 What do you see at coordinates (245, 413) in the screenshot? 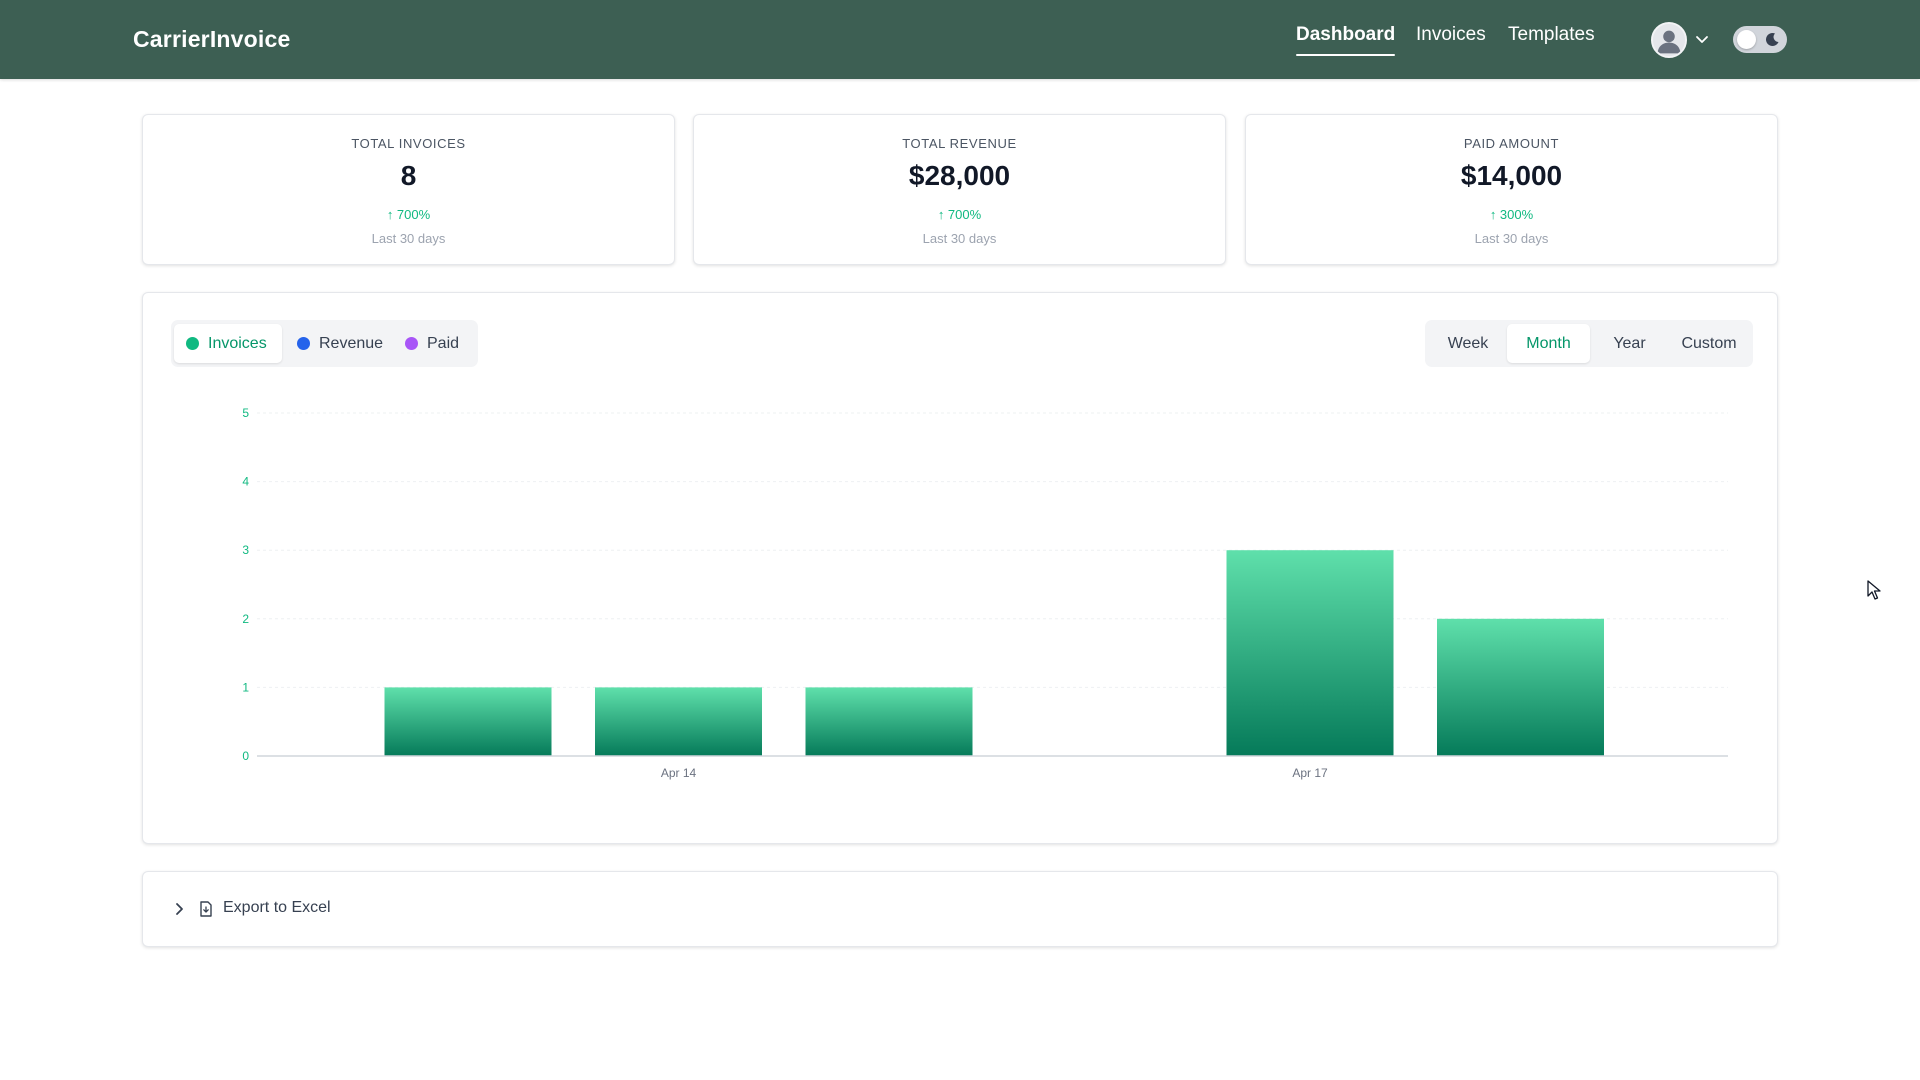
I see `y-tick-label: 5` at bounding box center [245, 413].